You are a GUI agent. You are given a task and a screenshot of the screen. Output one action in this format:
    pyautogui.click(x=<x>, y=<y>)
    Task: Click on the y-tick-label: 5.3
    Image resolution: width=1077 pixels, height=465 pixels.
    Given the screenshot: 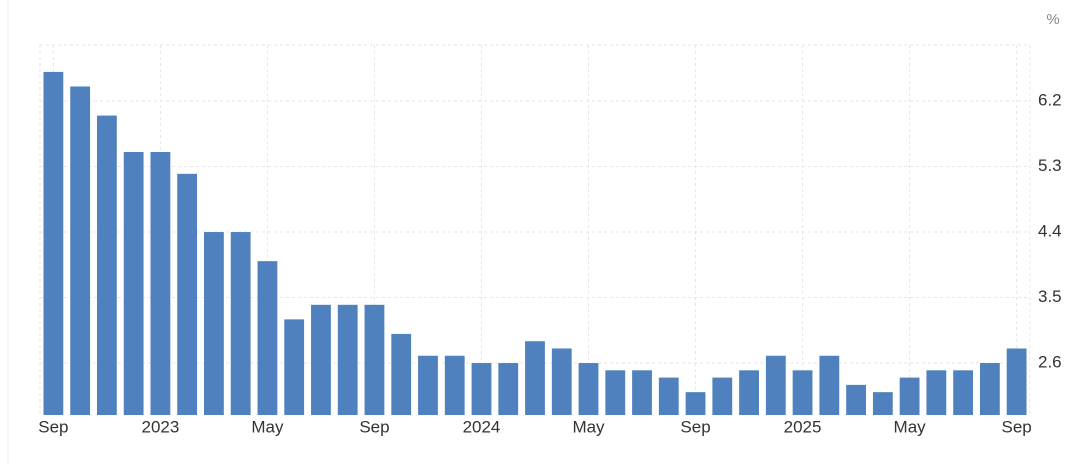 What is the action you would take?
    pyautogui.click(x=1050, y=165)
    